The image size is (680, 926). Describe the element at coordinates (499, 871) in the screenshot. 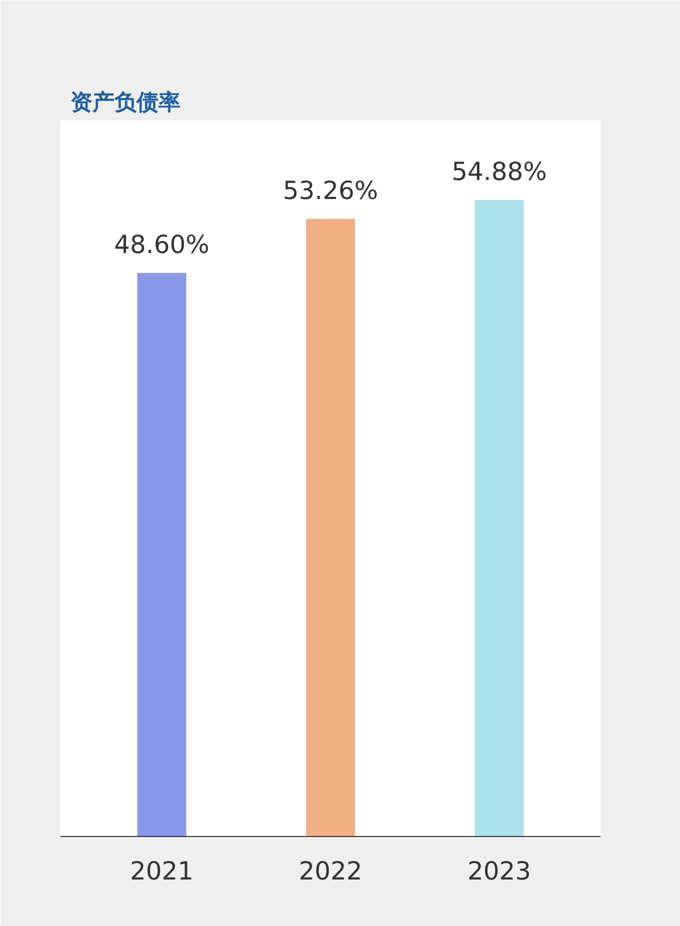

I see `x-tick-label: 2023` at that location.